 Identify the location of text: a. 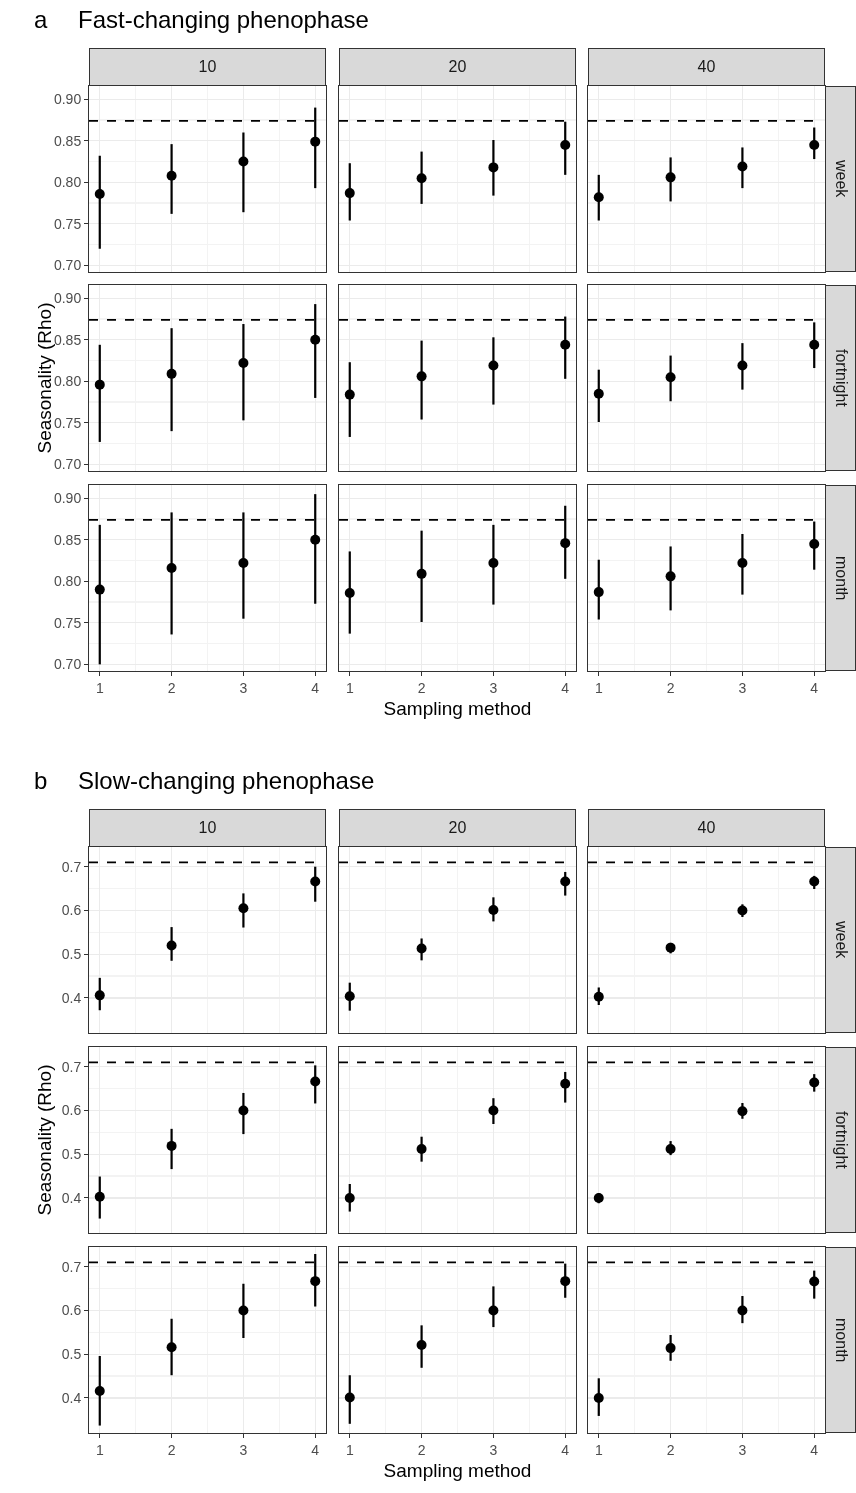
(41, 20).